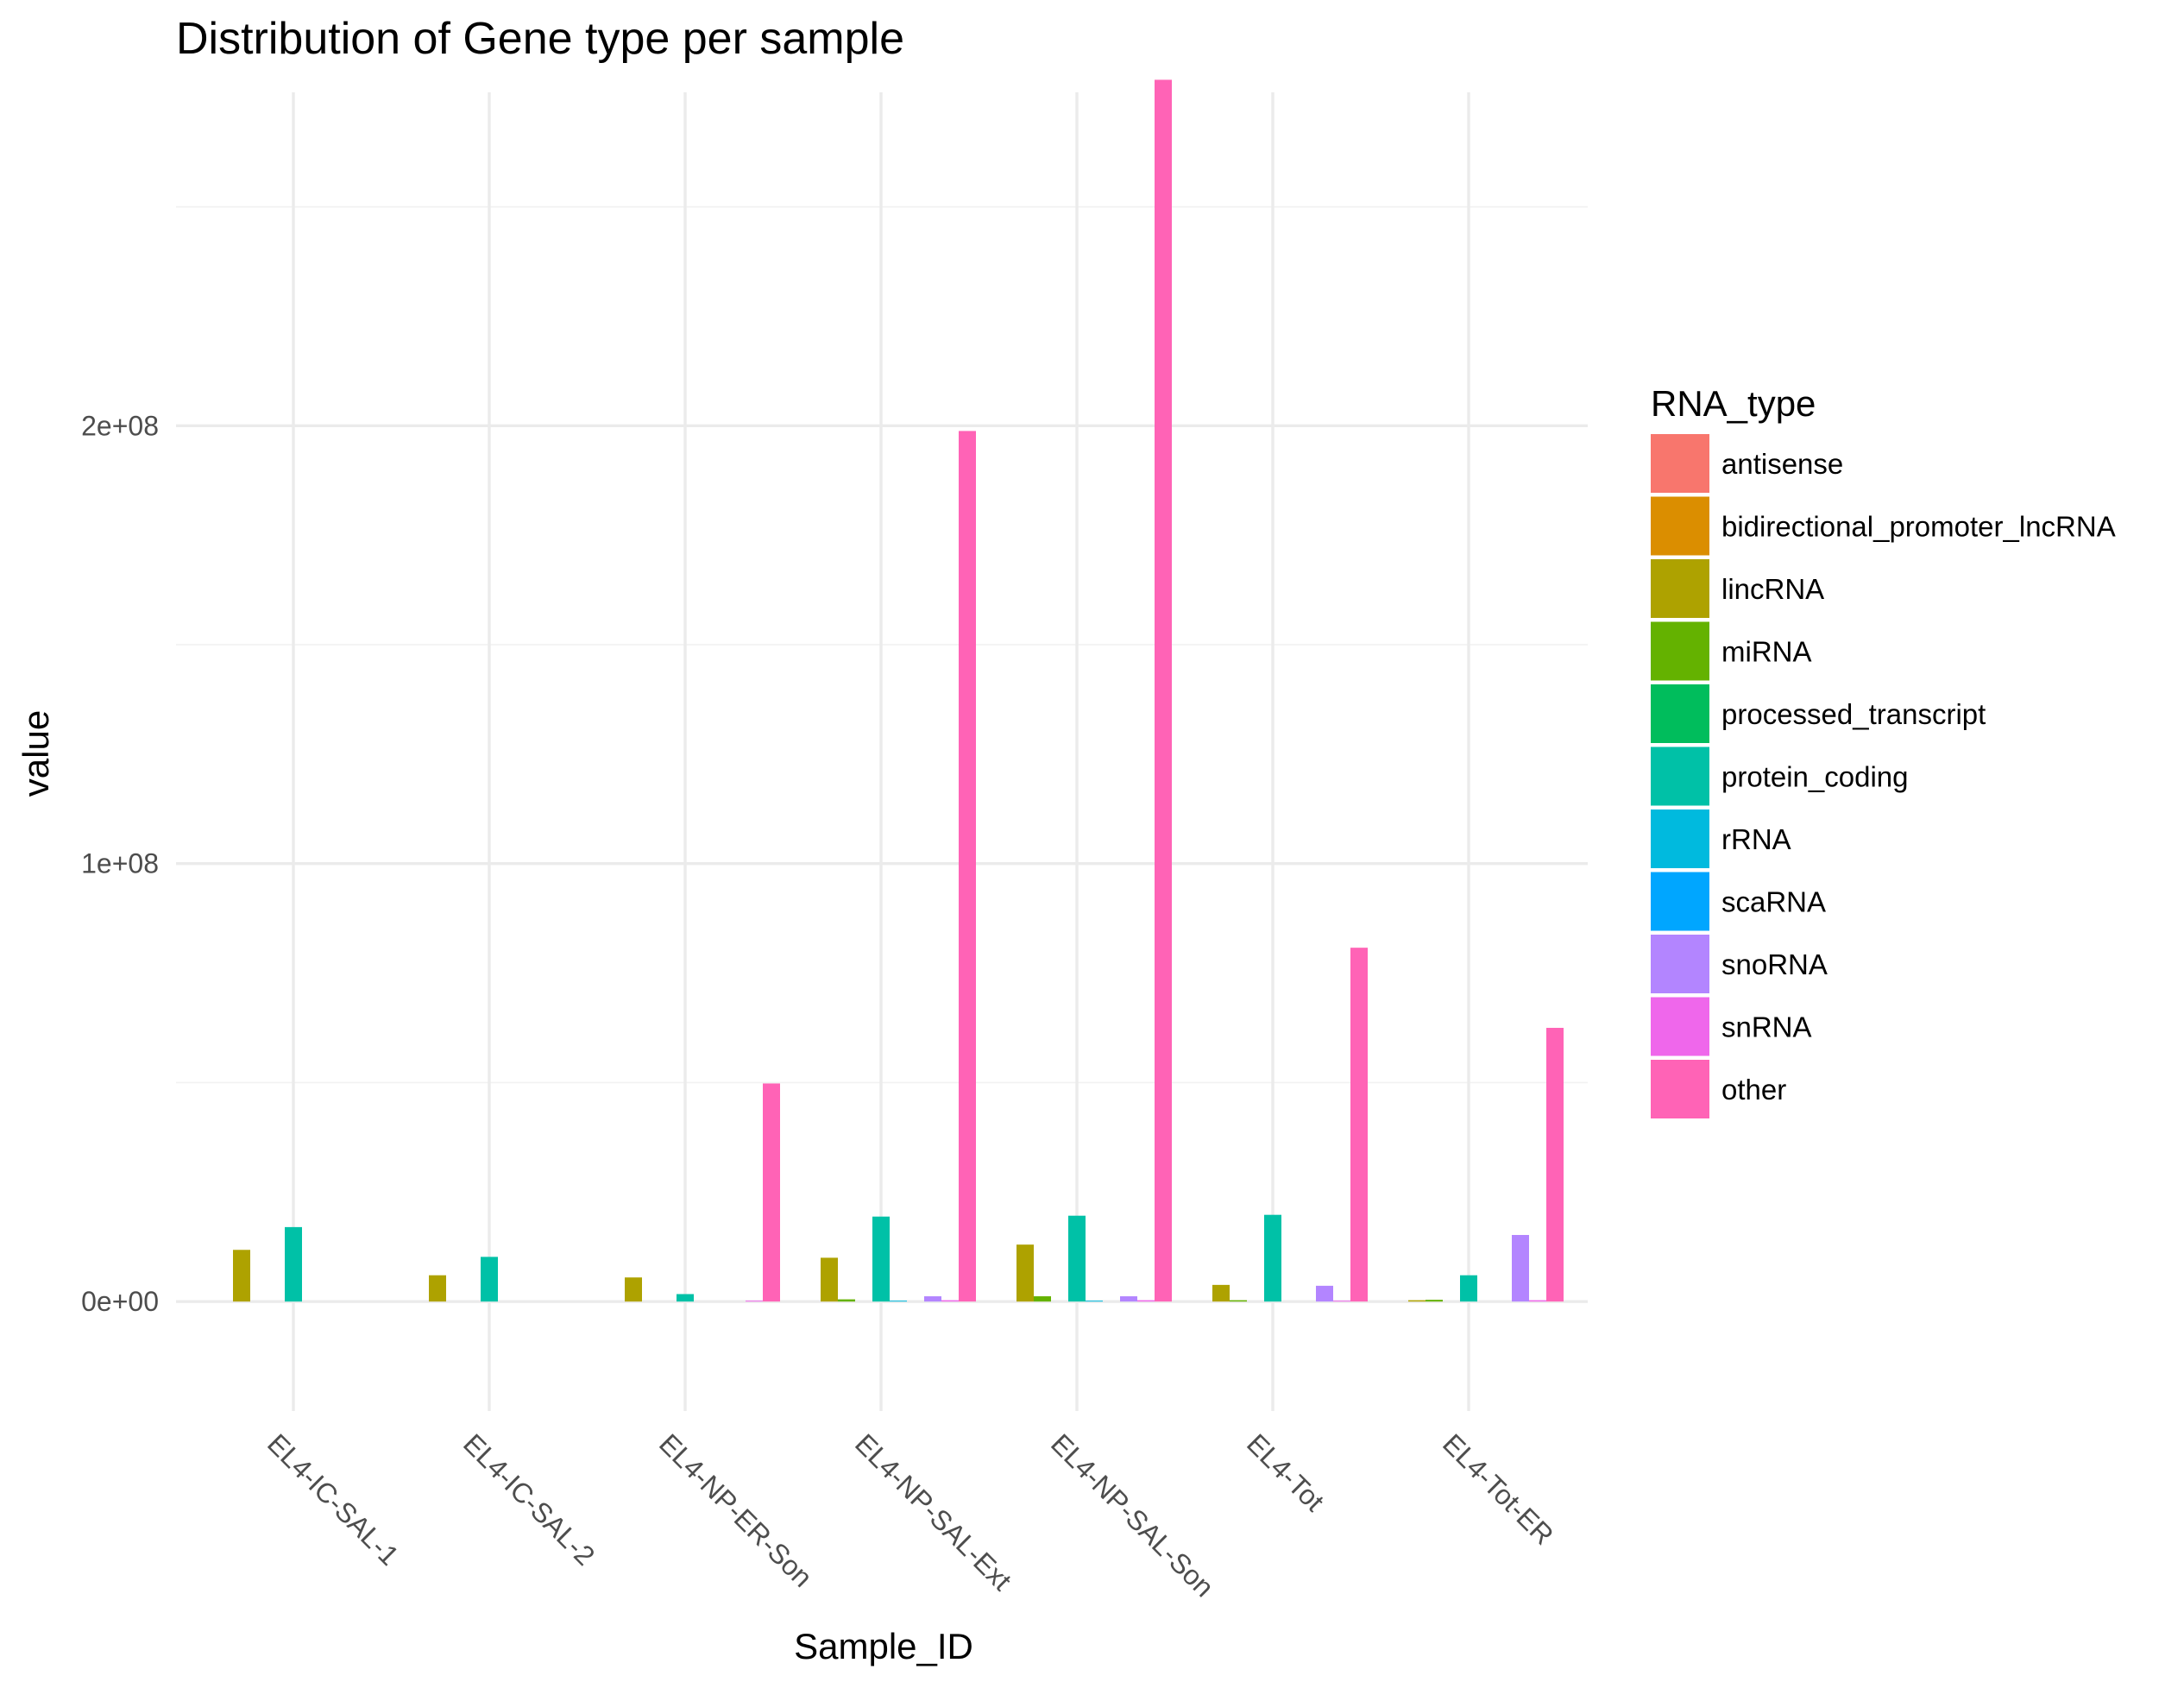 Image resolution: width=2184 pixels, height=1682 pixels. I want to click on bar-protein_coding-EL4-Tot, so click(1273, 1258).